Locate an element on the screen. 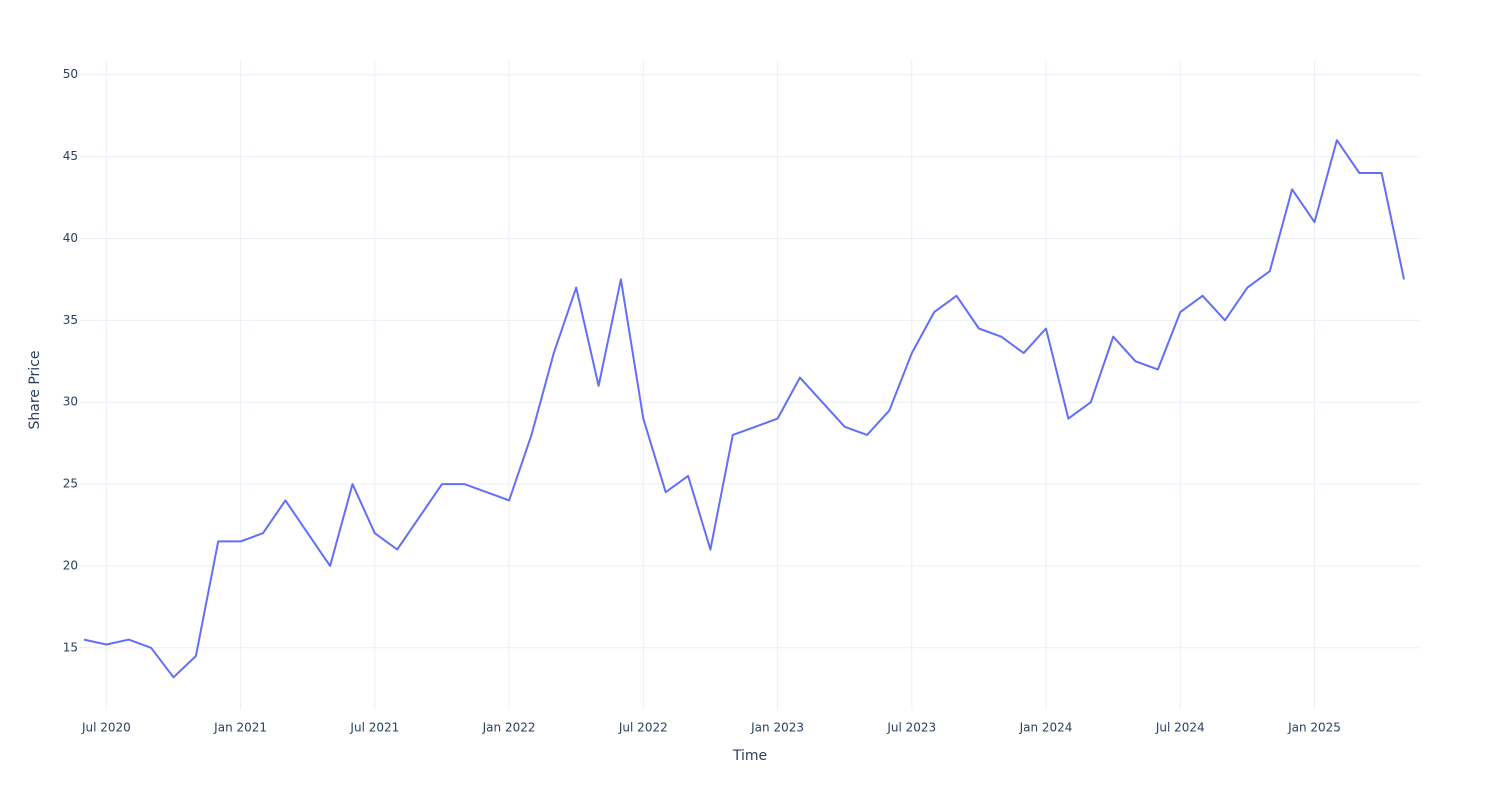 This screenshot has height=800, width=1500. x-tick-label: Jan 2023 is located at coordinates (777, 728).